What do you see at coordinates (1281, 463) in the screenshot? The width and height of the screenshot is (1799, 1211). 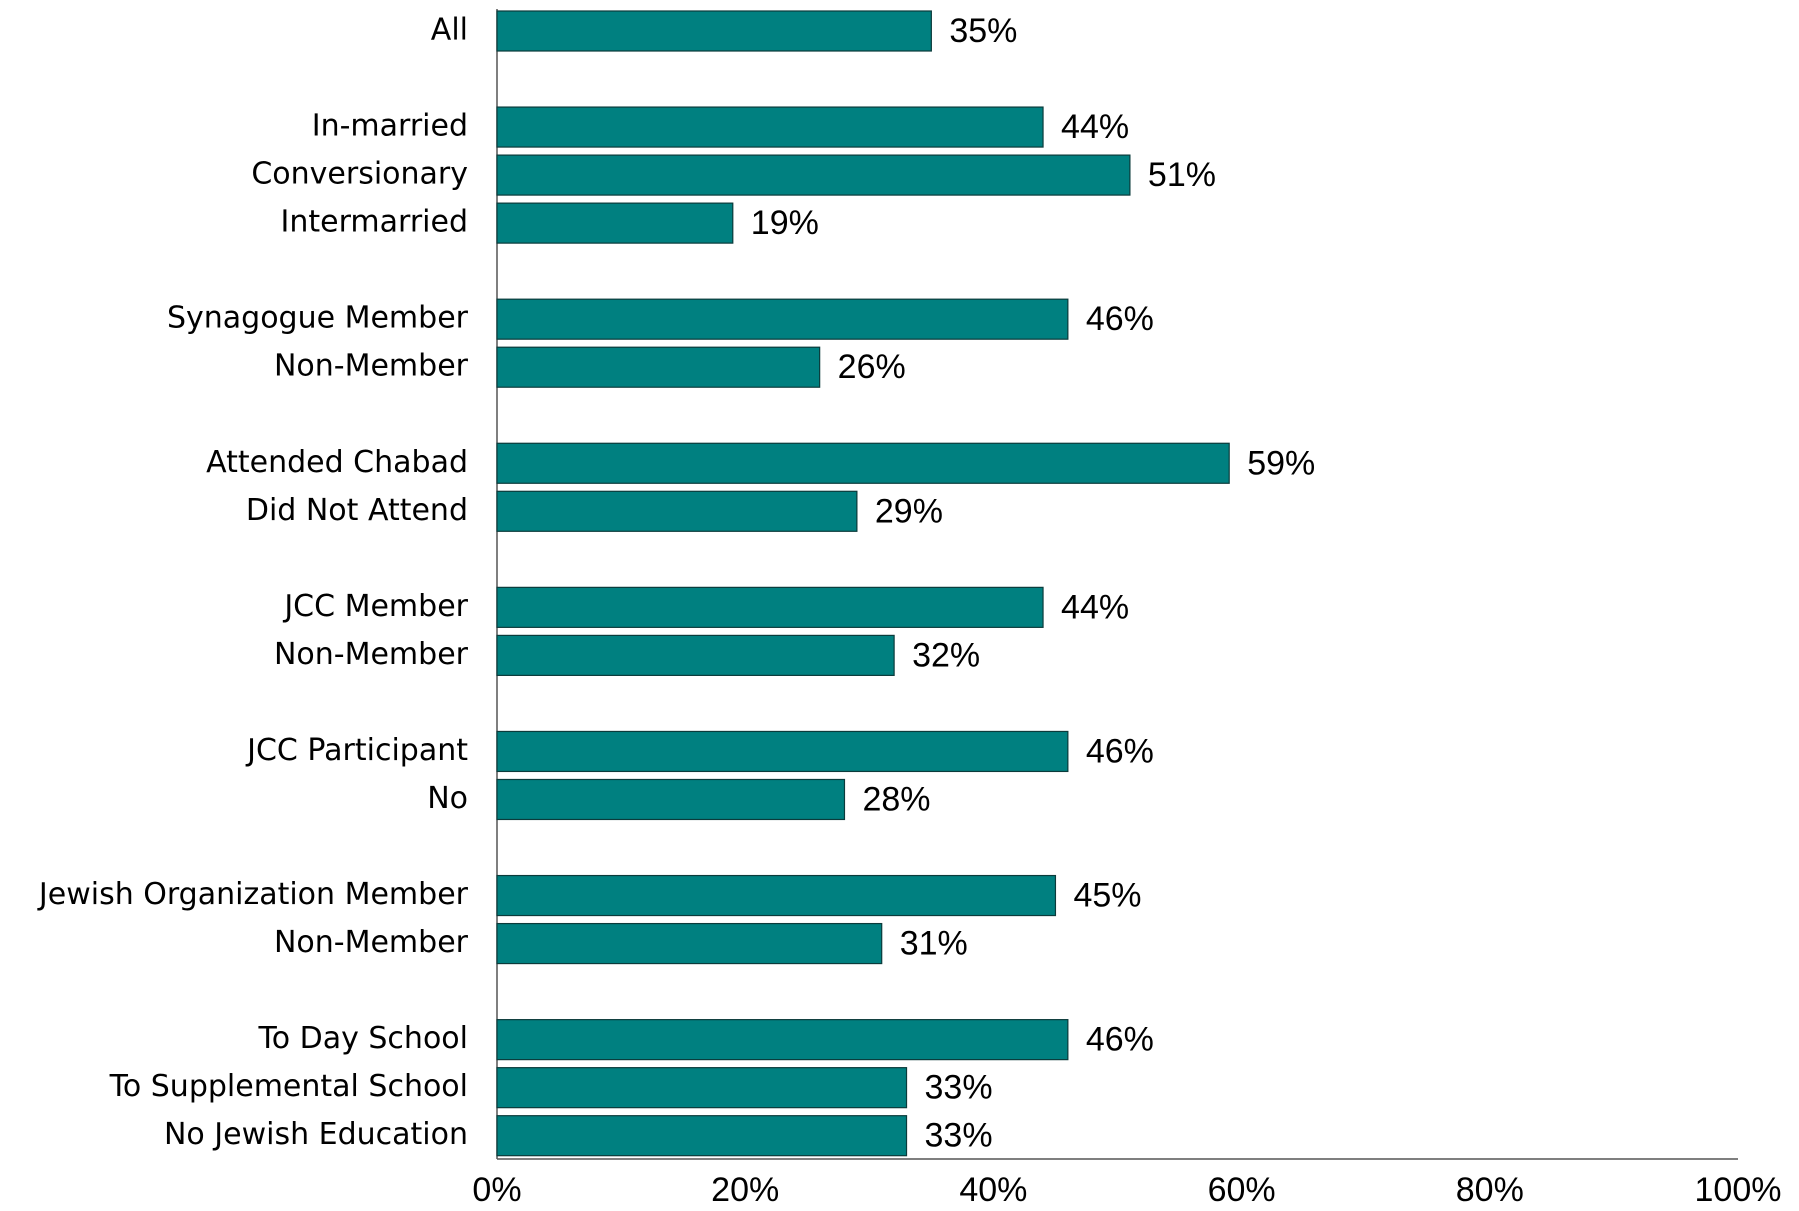 I see `value-label: 59%` at bounding box center [1281, 463].